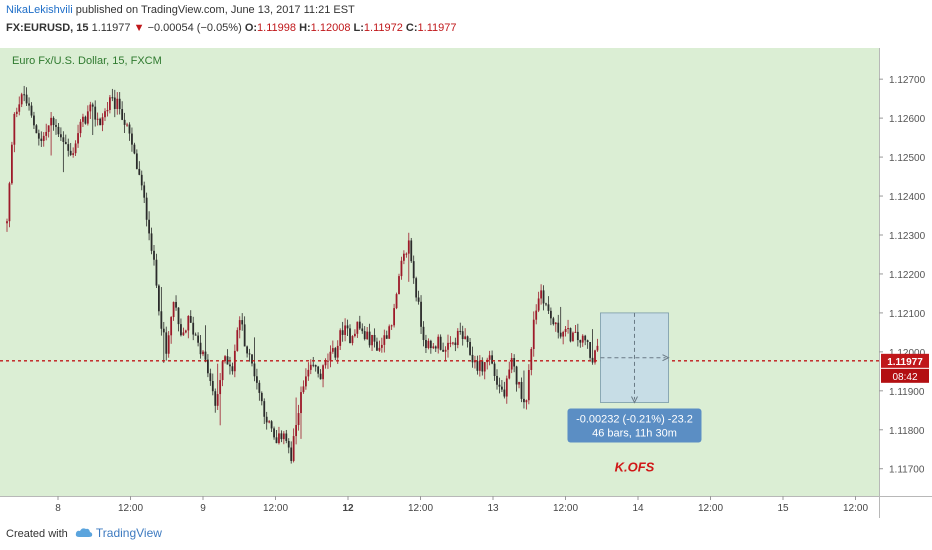  I want to click on x-tick-label: 15, so click(783, 508).